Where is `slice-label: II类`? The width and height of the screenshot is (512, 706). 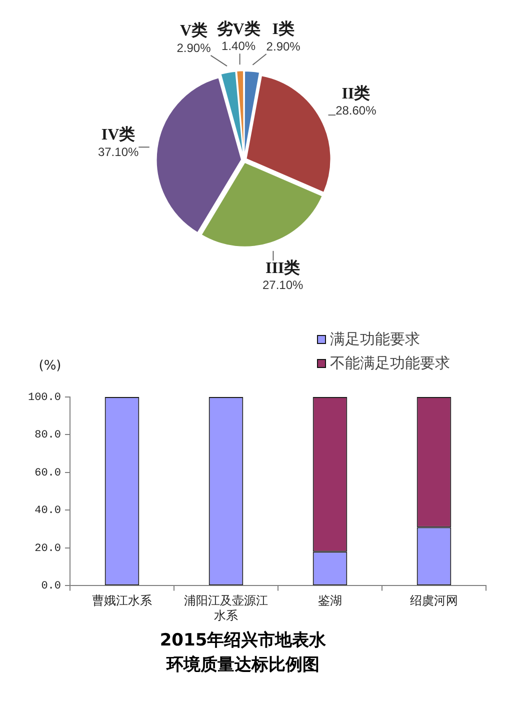
slice-label: II类 is located at coordinates (356, 93).